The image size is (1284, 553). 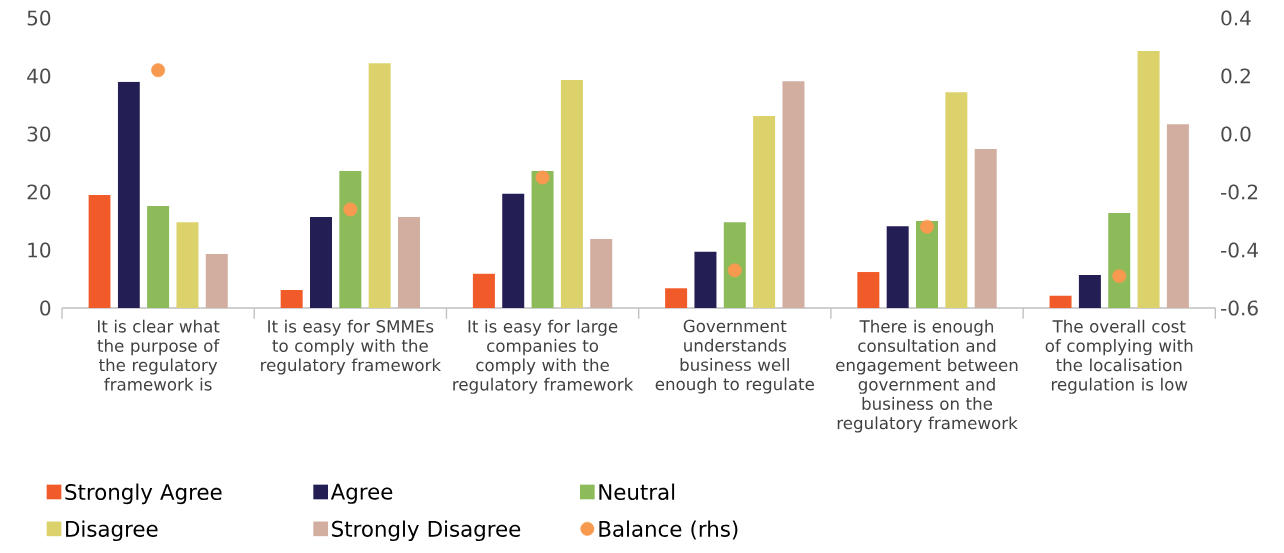 What do you see at coordinates (1235, 76) in the screenshot?
I see `y2-tick-label: 0.2` at bounding box center [1235, 76].